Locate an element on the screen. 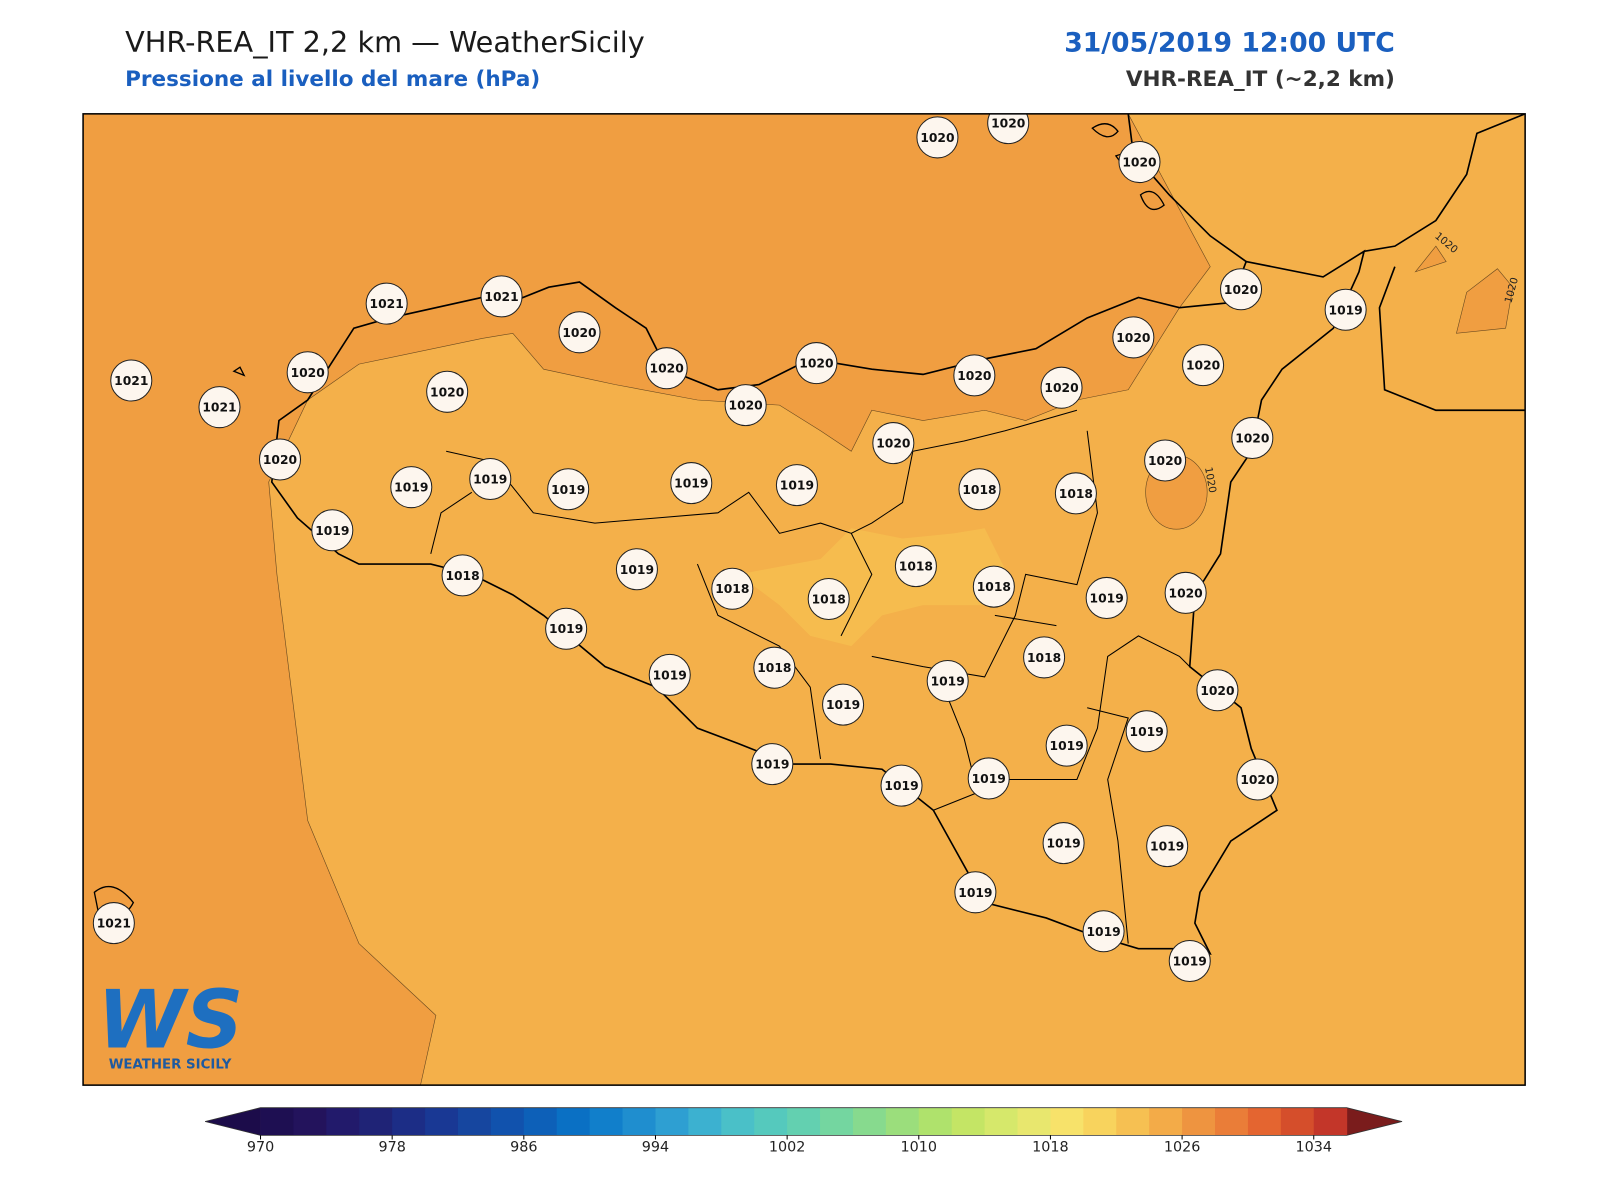 The height and width of the screenshot is (1200, 1600). field-lighter is located at coordinates (872, 587).